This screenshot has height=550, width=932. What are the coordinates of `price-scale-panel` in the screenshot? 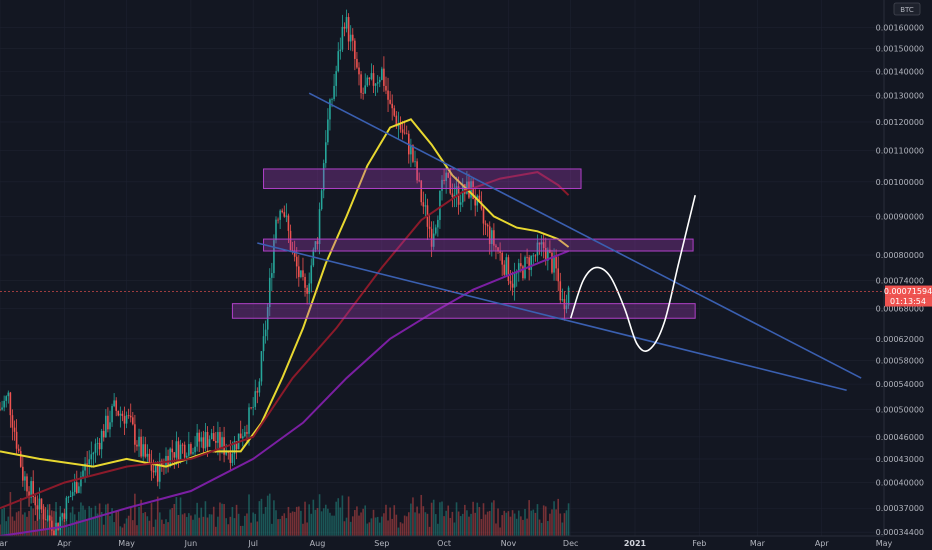 It's located at (908, 268).